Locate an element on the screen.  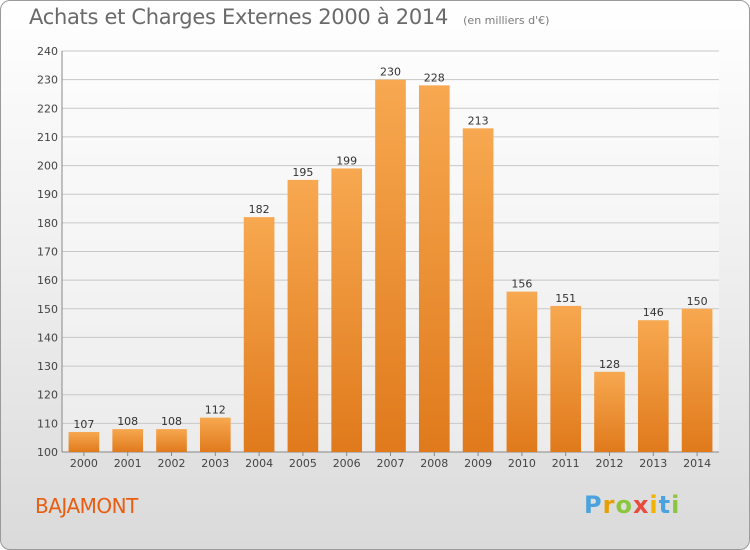
chart-title: Achats et Charges Externes 2000 à 2014 is located at coordinates (239, 17).